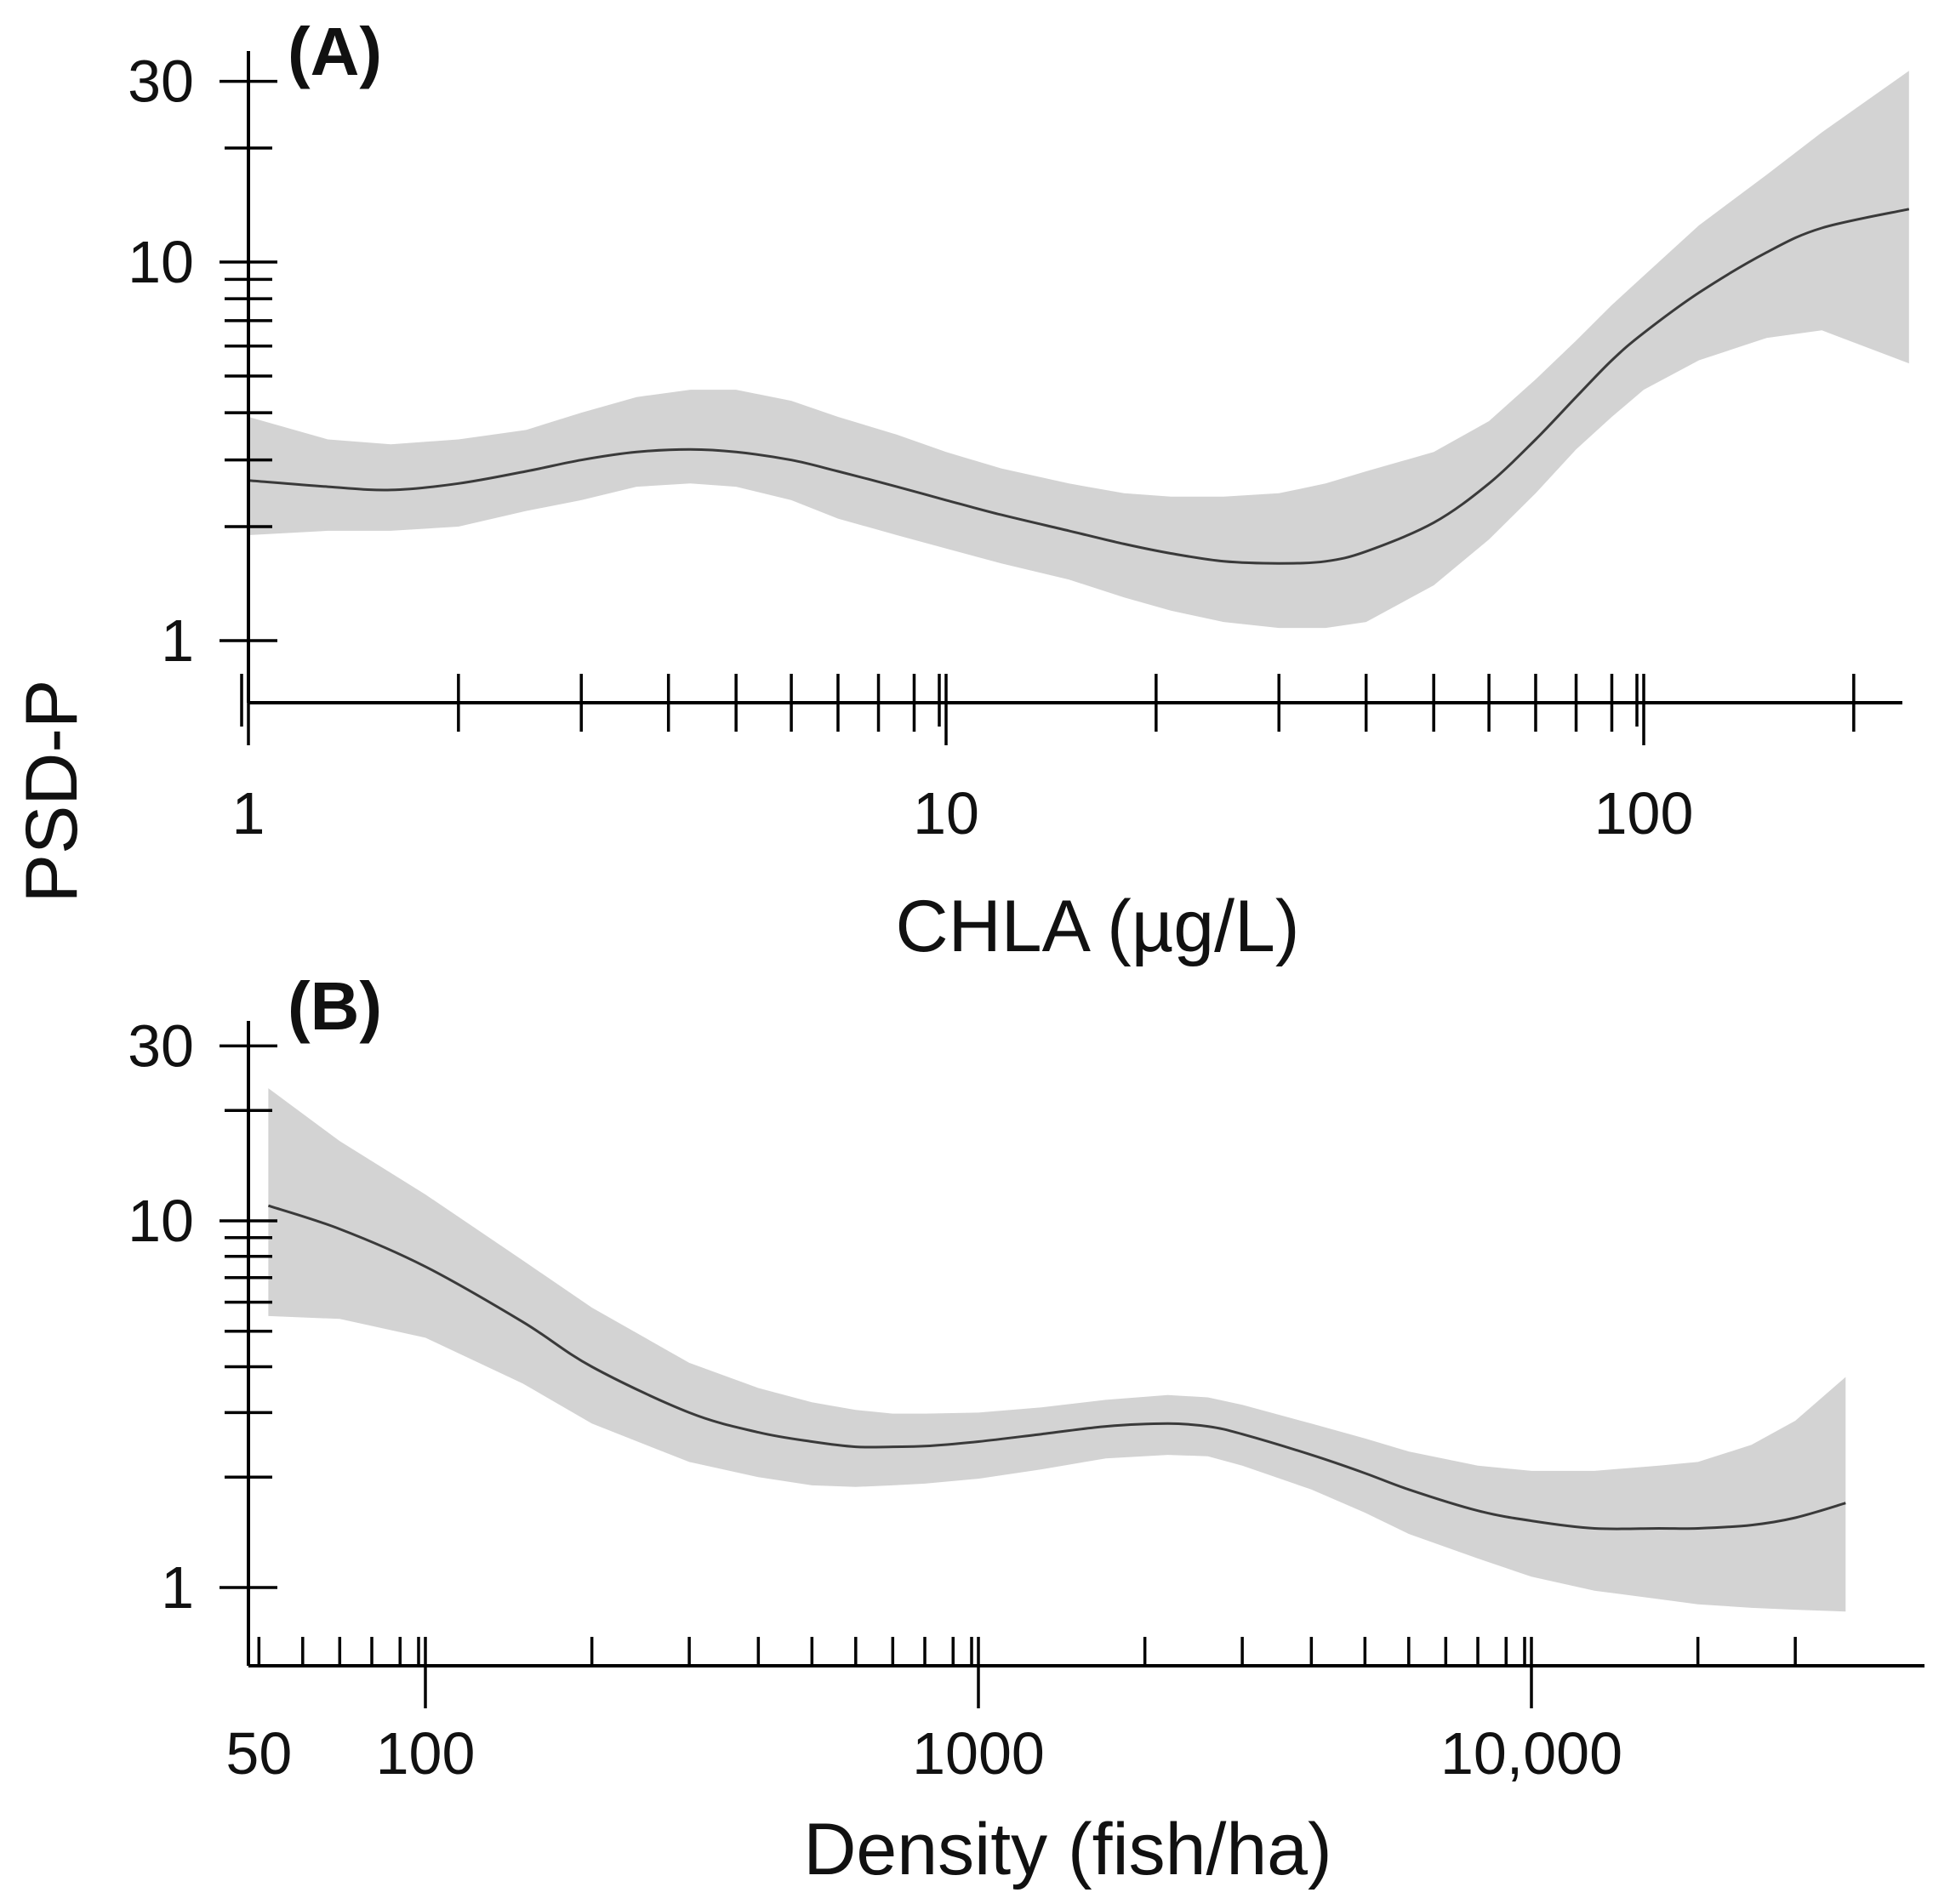  Describe the element at coordinates (1531, 1754) in the screenshot. I see `panel-b-x-tick-label: 10,000` at that location.